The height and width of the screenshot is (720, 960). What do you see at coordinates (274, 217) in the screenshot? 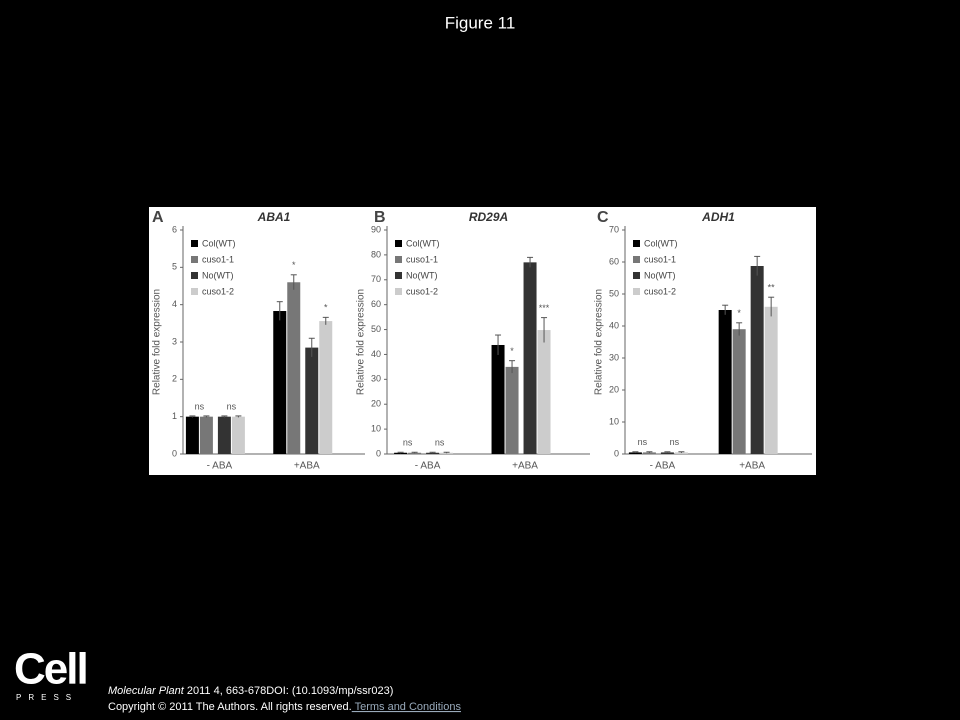
I see `chart-title: ABA1` at bounding box center [274, 217].